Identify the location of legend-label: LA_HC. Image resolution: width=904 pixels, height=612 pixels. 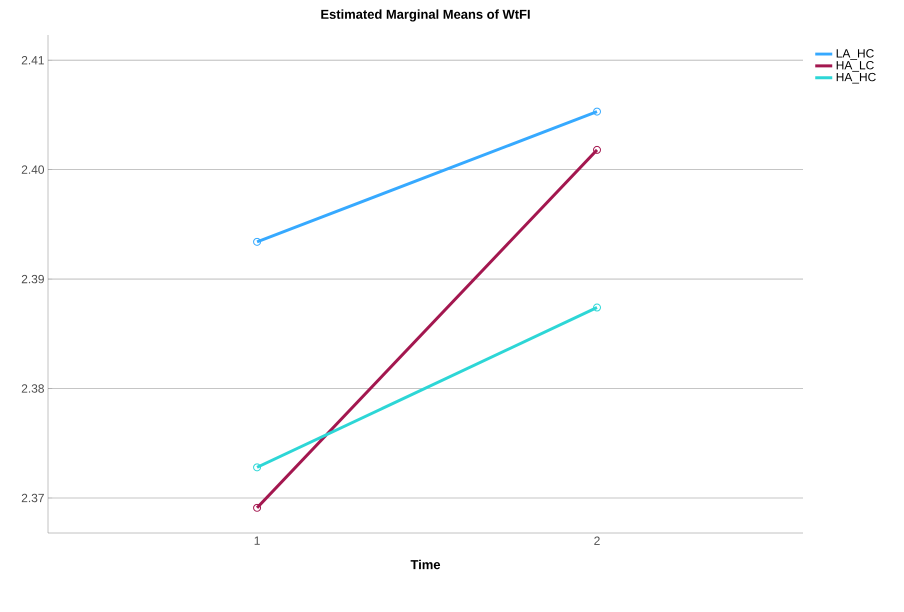
(855, 54).